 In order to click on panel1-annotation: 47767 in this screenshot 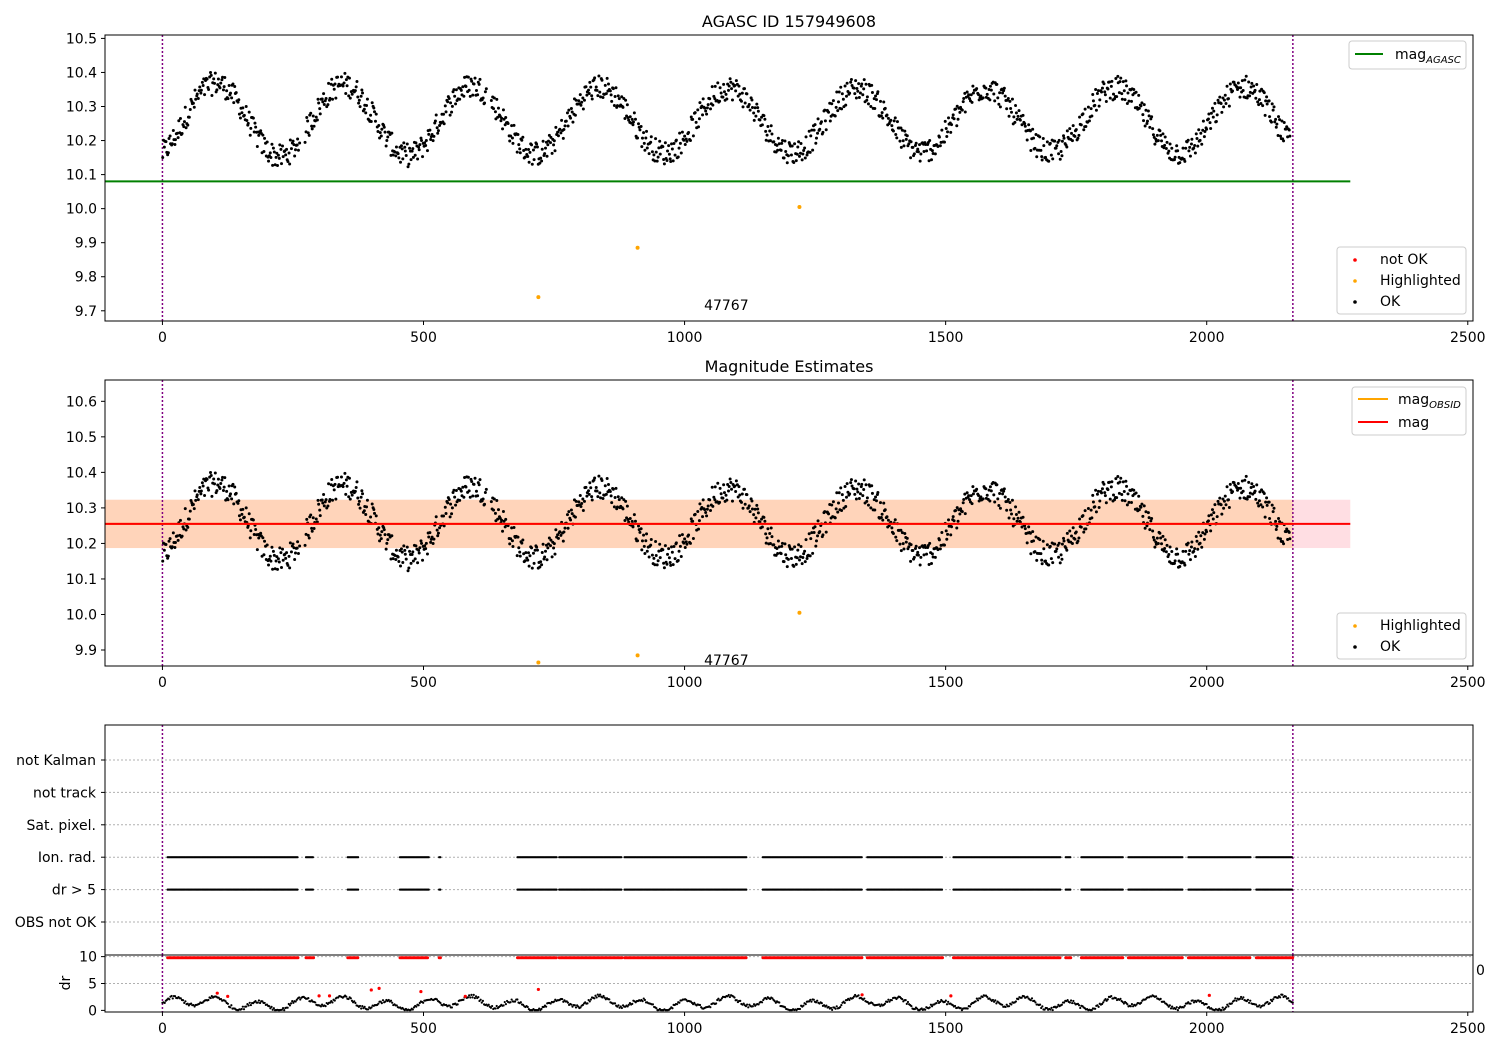, I will do `click(726, 306)`.